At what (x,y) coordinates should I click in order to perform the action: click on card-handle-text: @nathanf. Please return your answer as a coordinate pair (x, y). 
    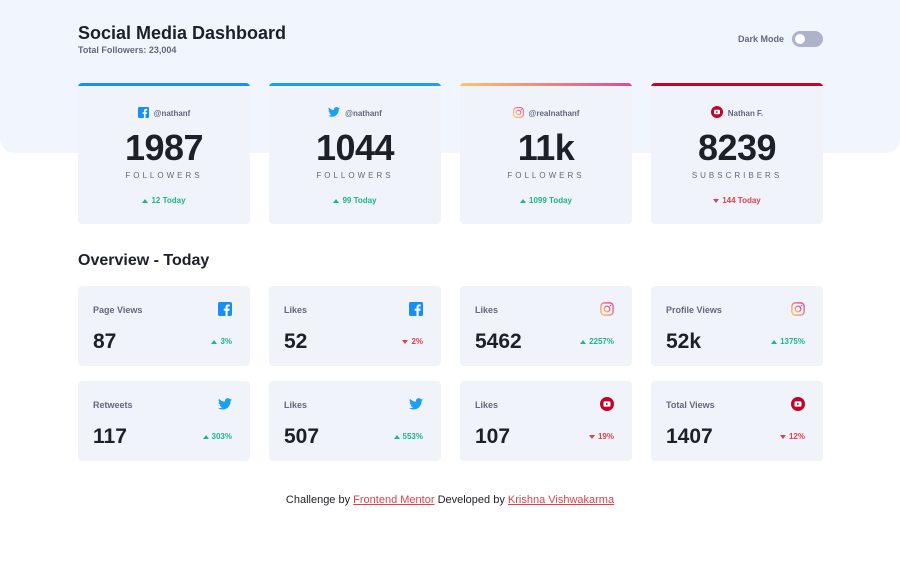
    Looking at the image, I should click on (363, 113).